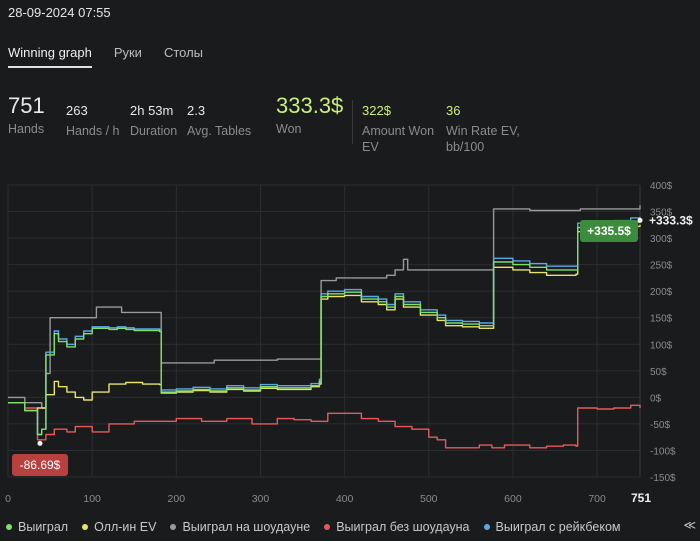 The image size is (700, 541). I want to click on y-tick-label: 300$, so click(661, 239).